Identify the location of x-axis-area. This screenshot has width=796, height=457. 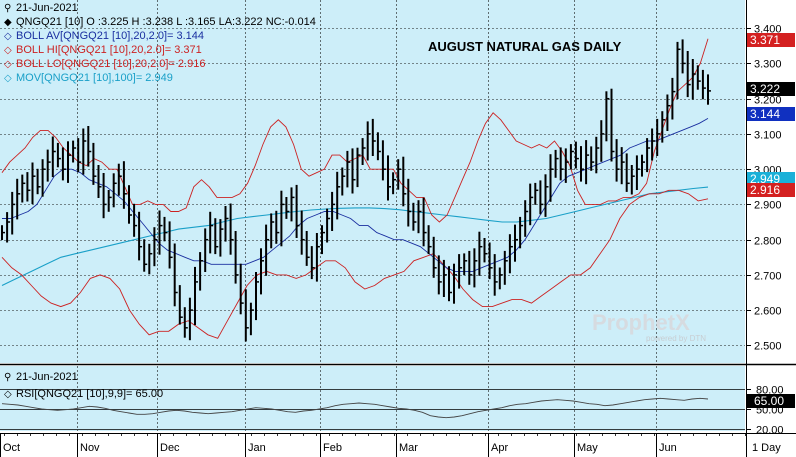
(373, 445).